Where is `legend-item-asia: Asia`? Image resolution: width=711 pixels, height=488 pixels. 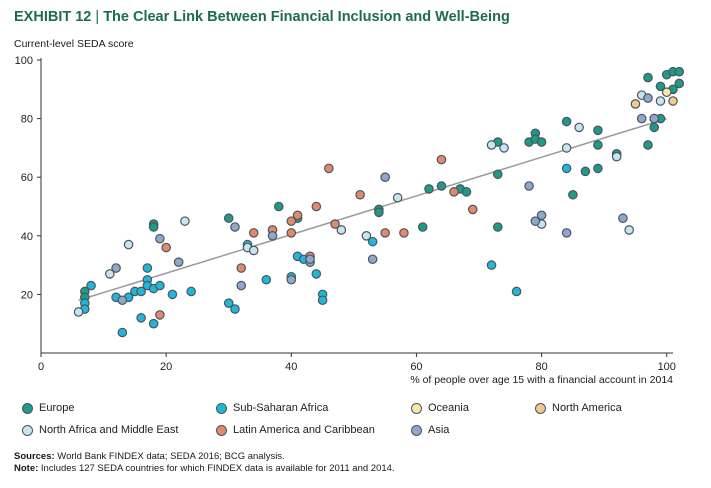 legend-item-asia: Asia is located at coordinates (430, 430).